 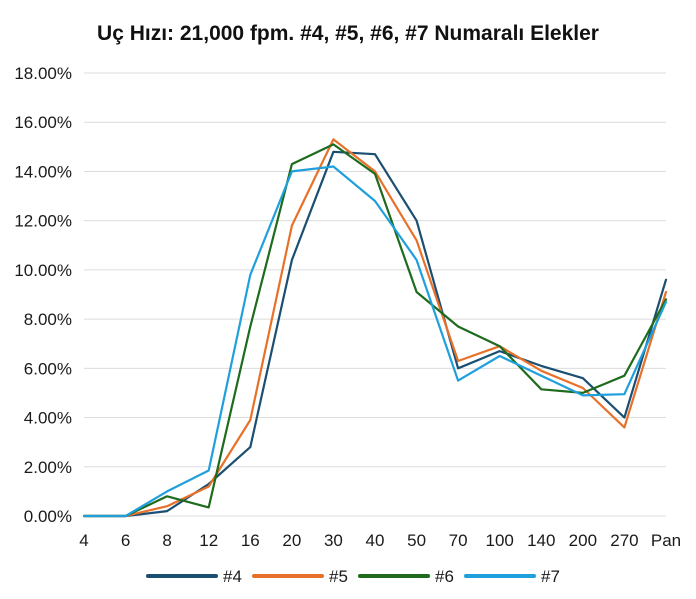 I want to click on y-tick-label: 14.00%, so click(x=43, y=171).